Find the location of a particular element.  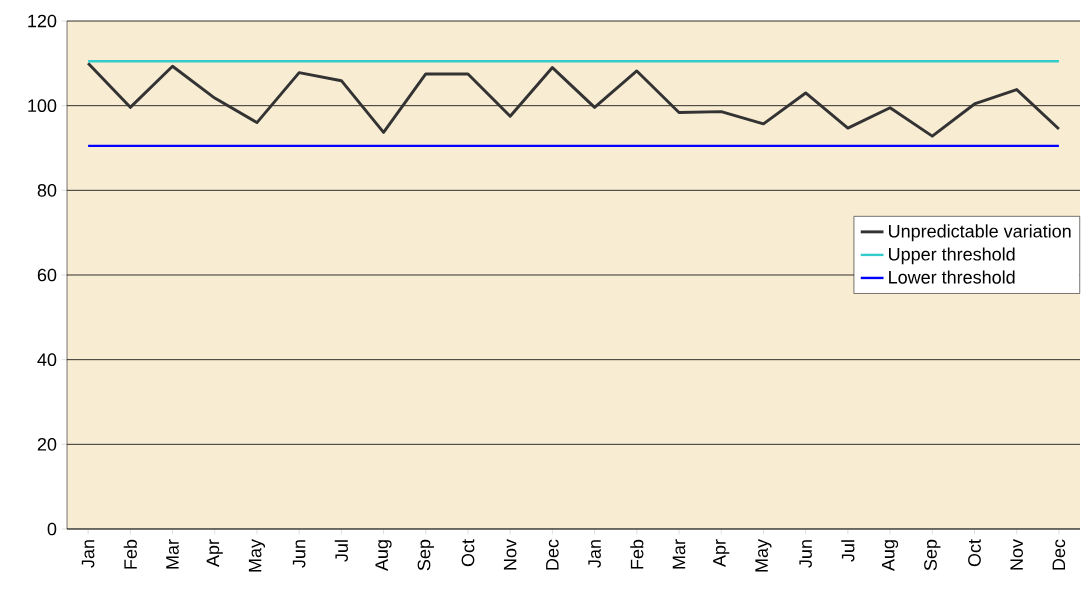

legend-label: Upper threshold is located at coordinates (952, 256).